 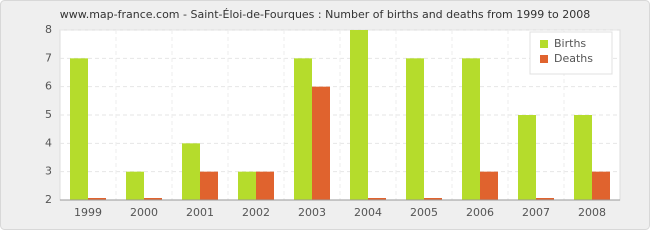 What do you see at coordinates (536, 212) in the screenshot?
I see `x-tick-label: 2007` at bounding box center [536, 212].